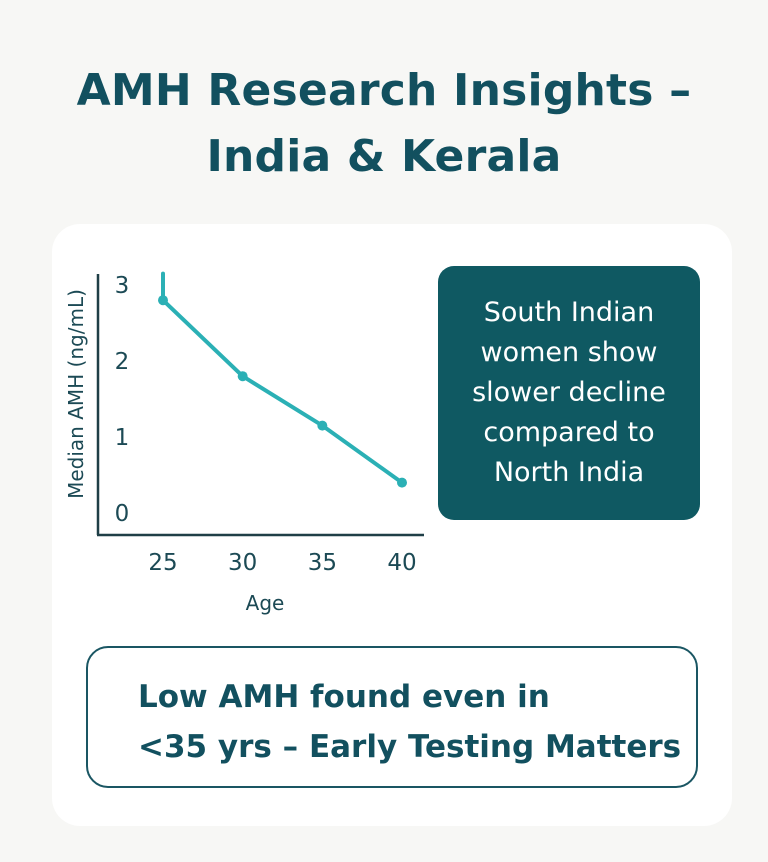  Describe the element at coordinates (122, 438) in the screenshot. I see `y-tick-label: 1` at that location.